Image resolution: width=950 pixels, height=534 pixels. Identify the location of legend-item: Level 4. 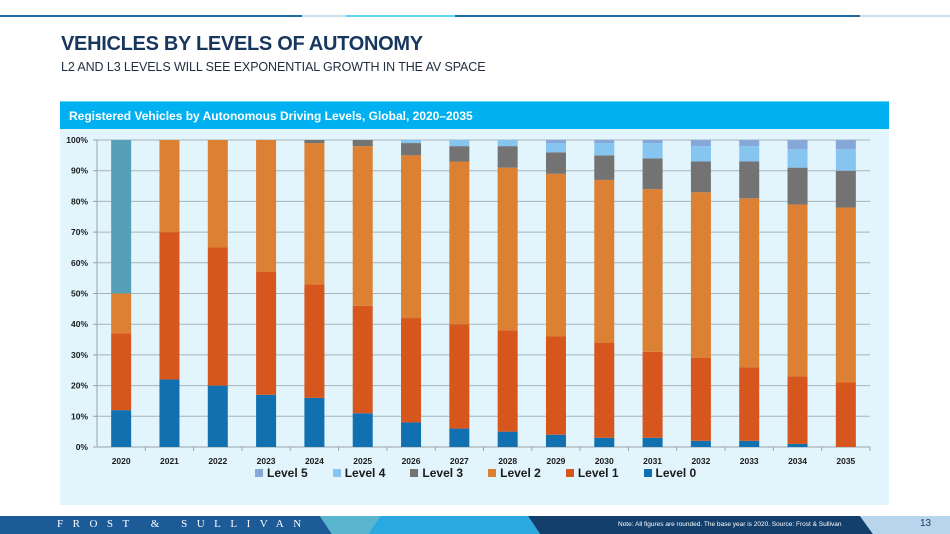
(359, 473).